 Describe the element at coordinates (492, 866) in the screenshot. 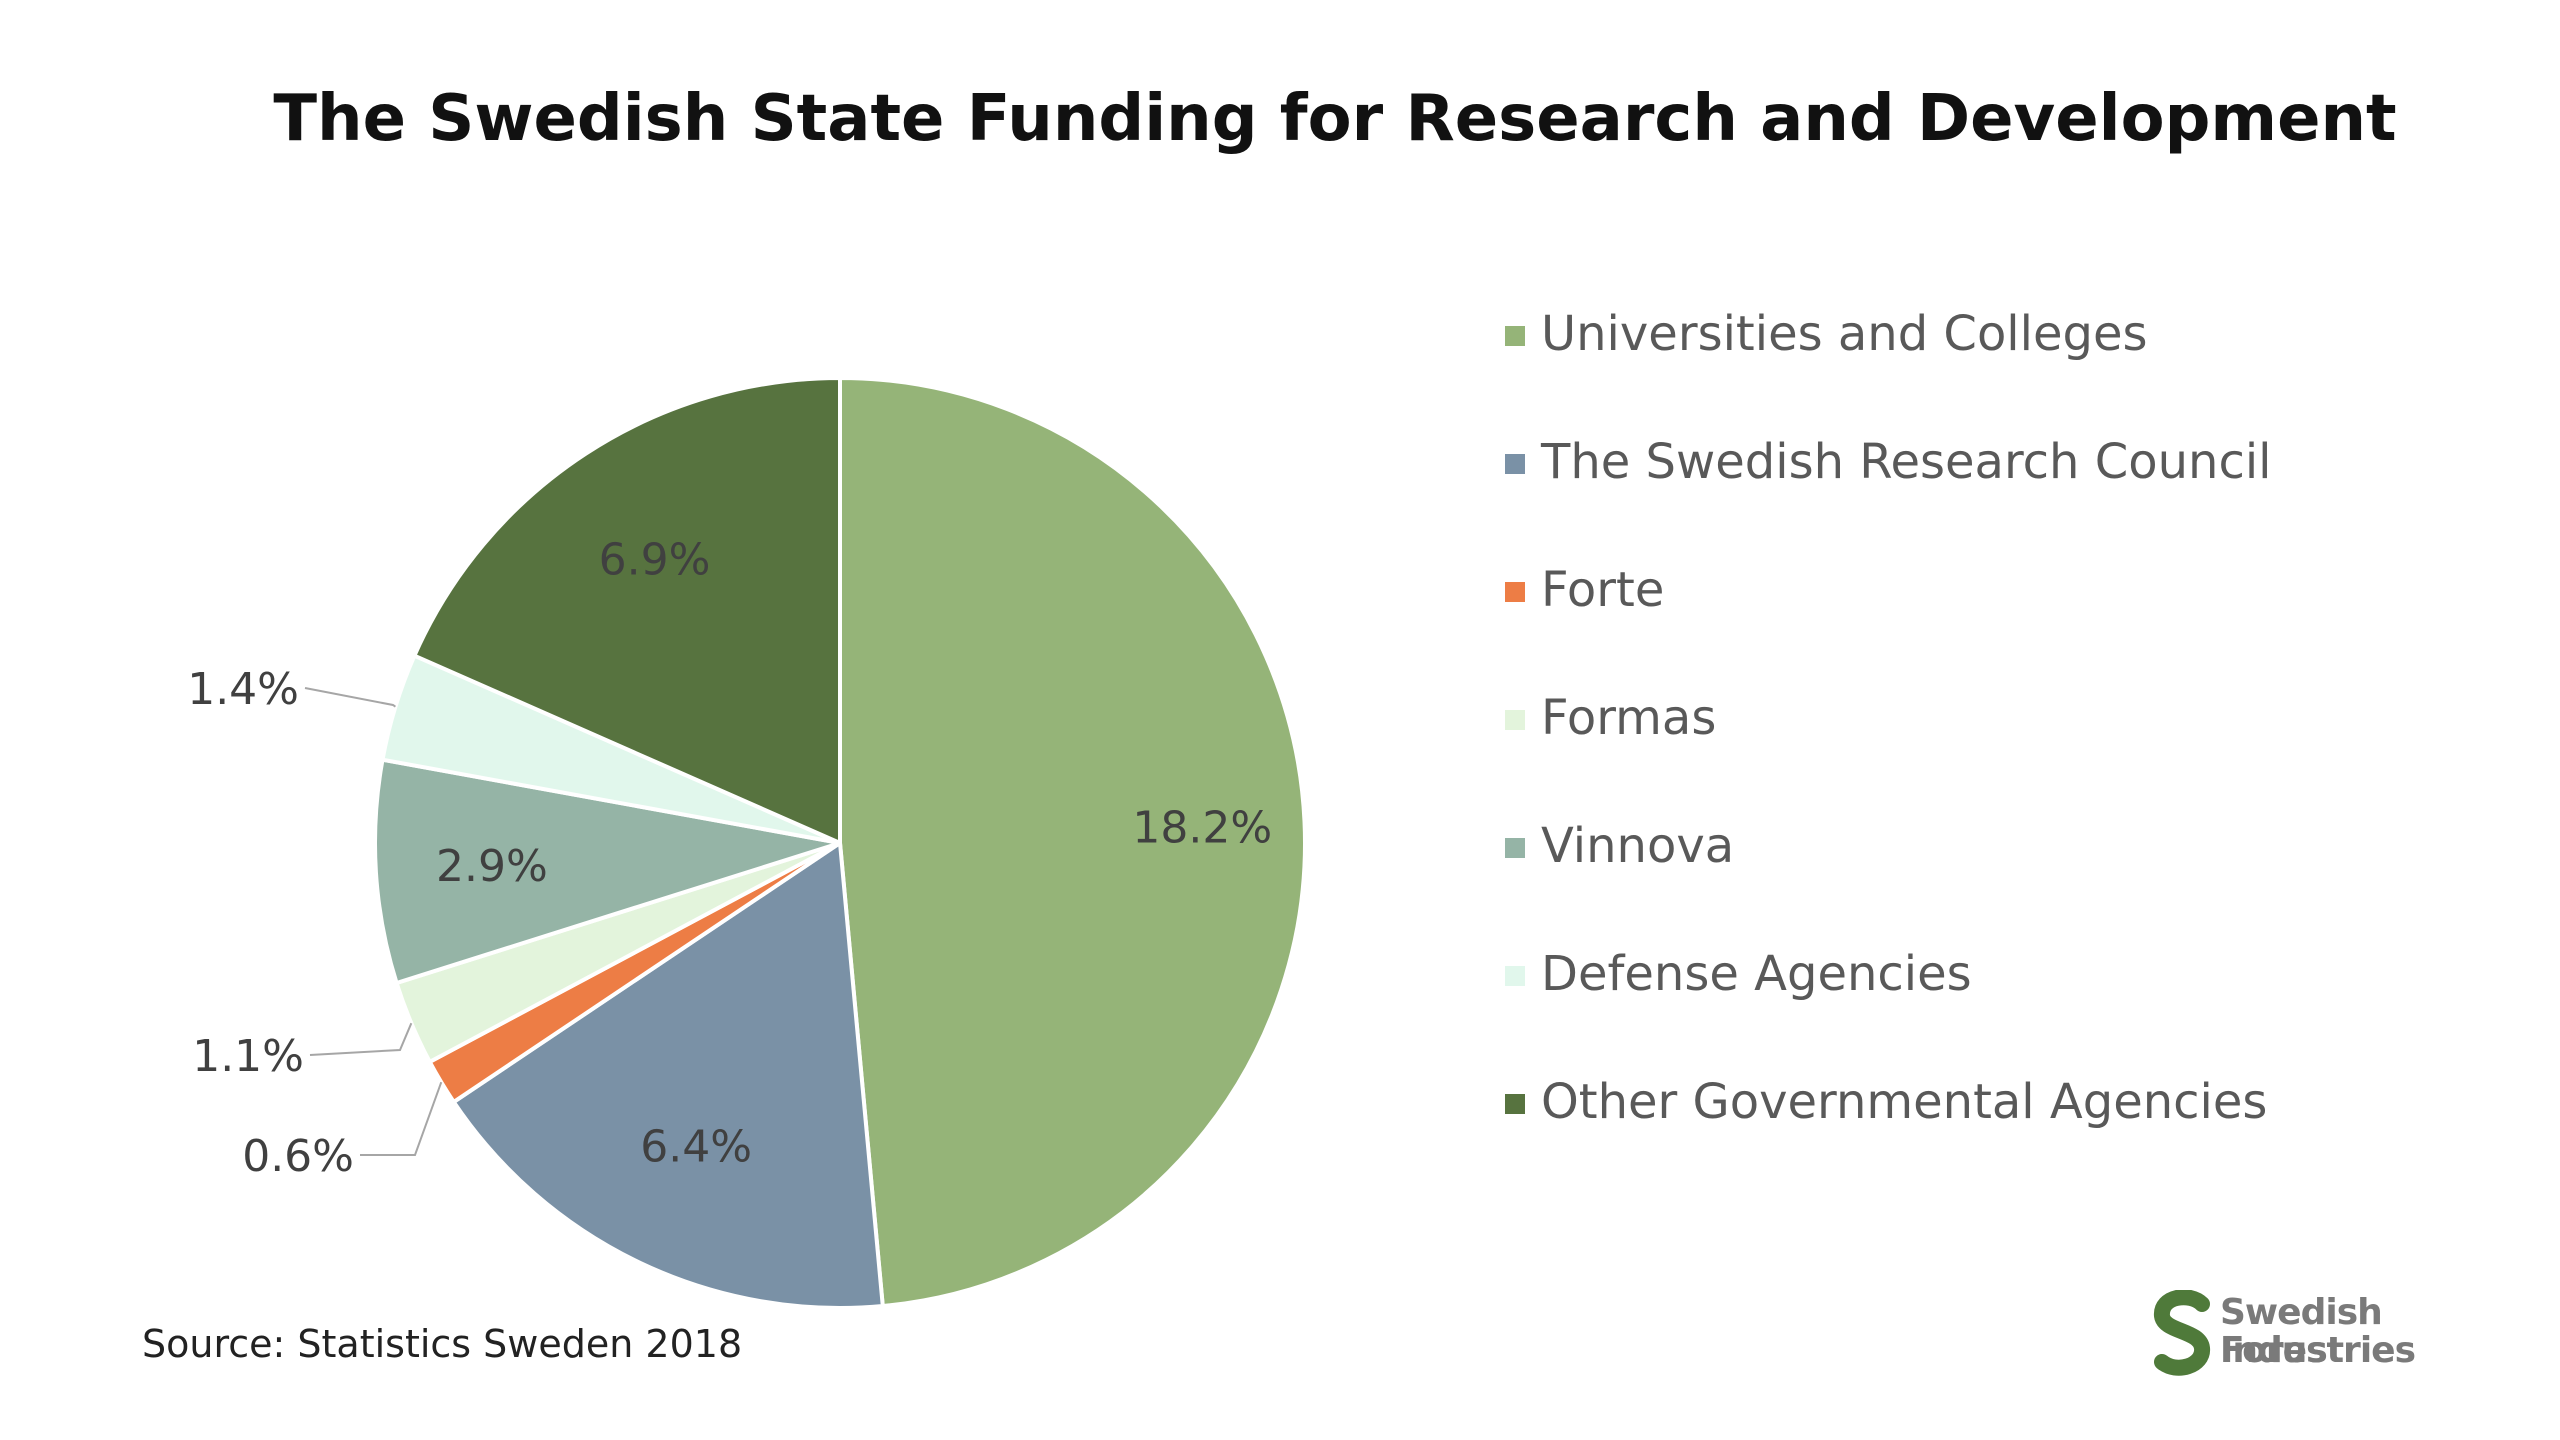

I see `data-label-vinnova: 2.9%` at that location.